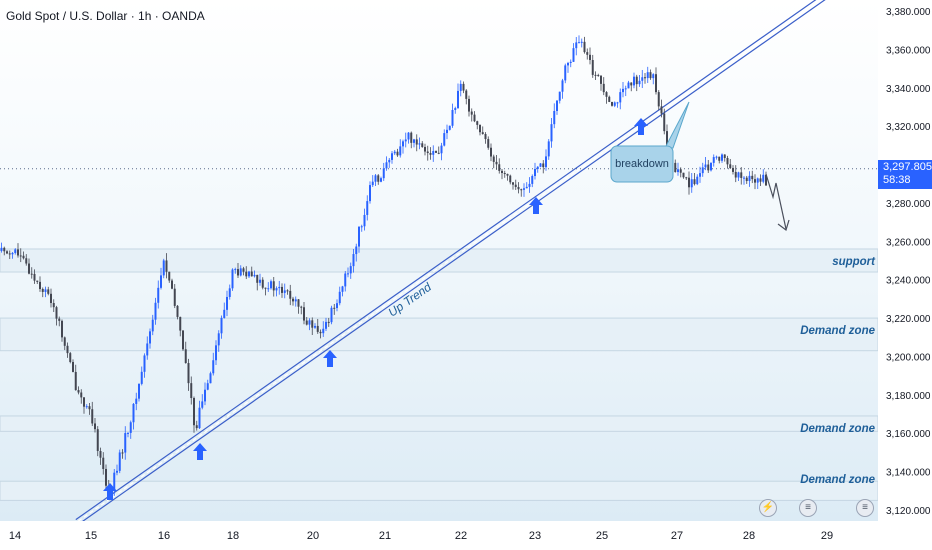 Image resolution: width=932 pixels, height=550 pixels. Describe the element at coordinates (908, 12) in the screenshot. I see `y-tick-label: 3,380.000` at that location.